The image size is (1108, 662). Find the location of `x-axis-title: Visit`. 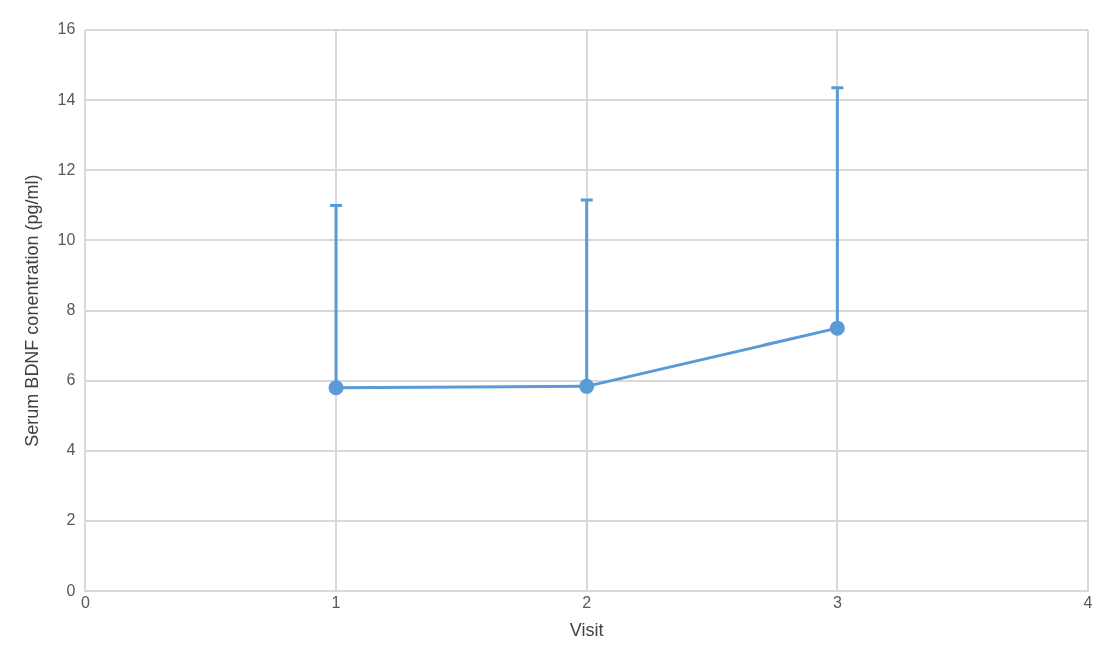

x-axis-title: Visit is located at coordinates (586, 630).